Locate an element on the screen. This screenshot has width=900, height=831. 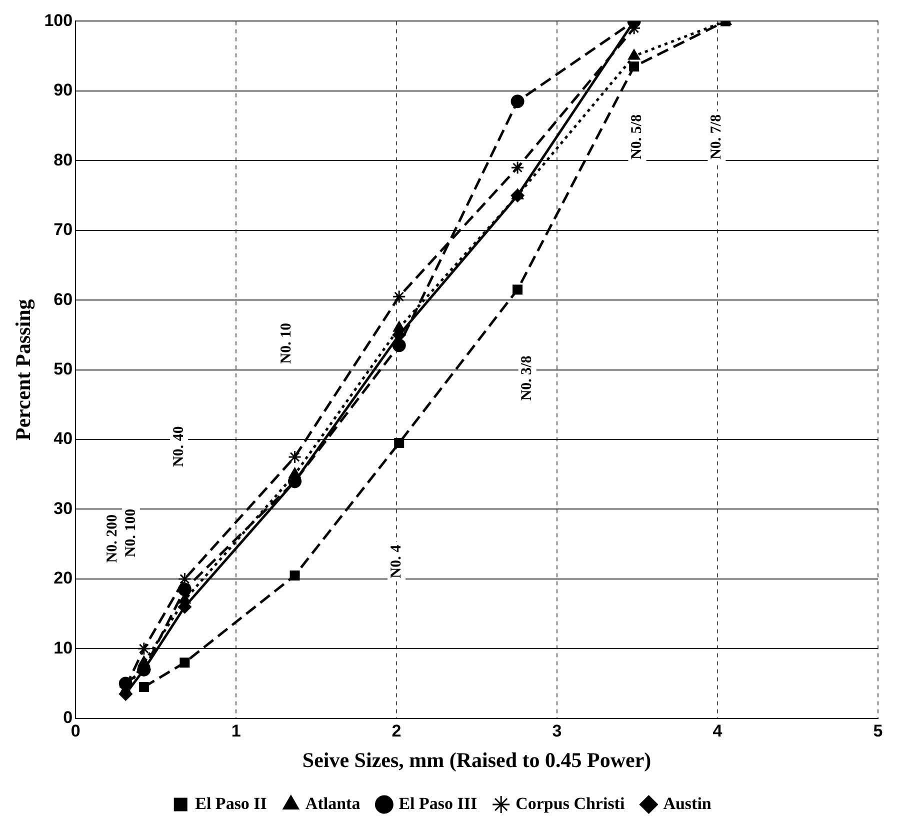
legend-label: El Paso III is located at coordinates (438, 803).